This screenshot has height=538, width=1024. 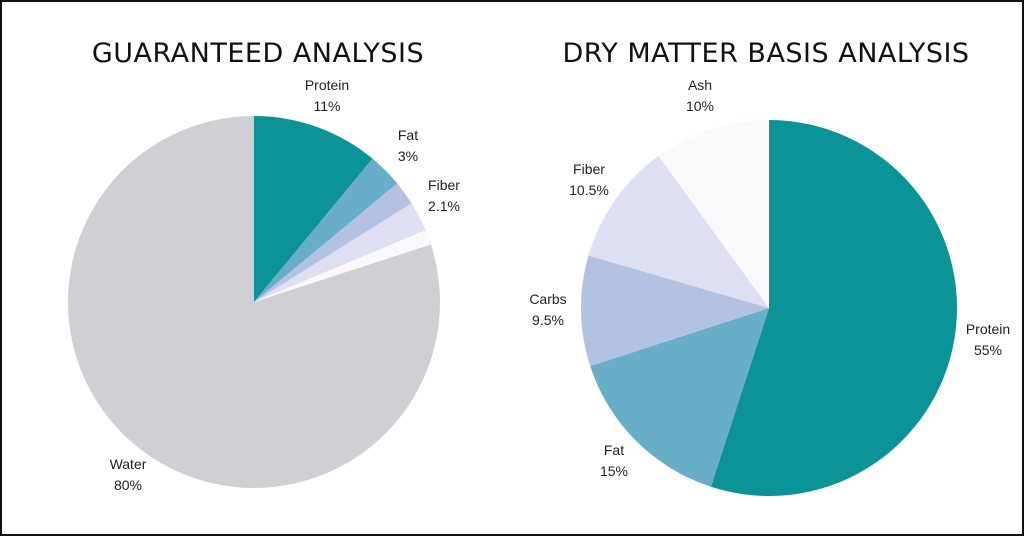 What do you see at coordinates (700, 106) in the screenshot?
I see `slice-value-ash: 10%` at bounding box center [700, 106].